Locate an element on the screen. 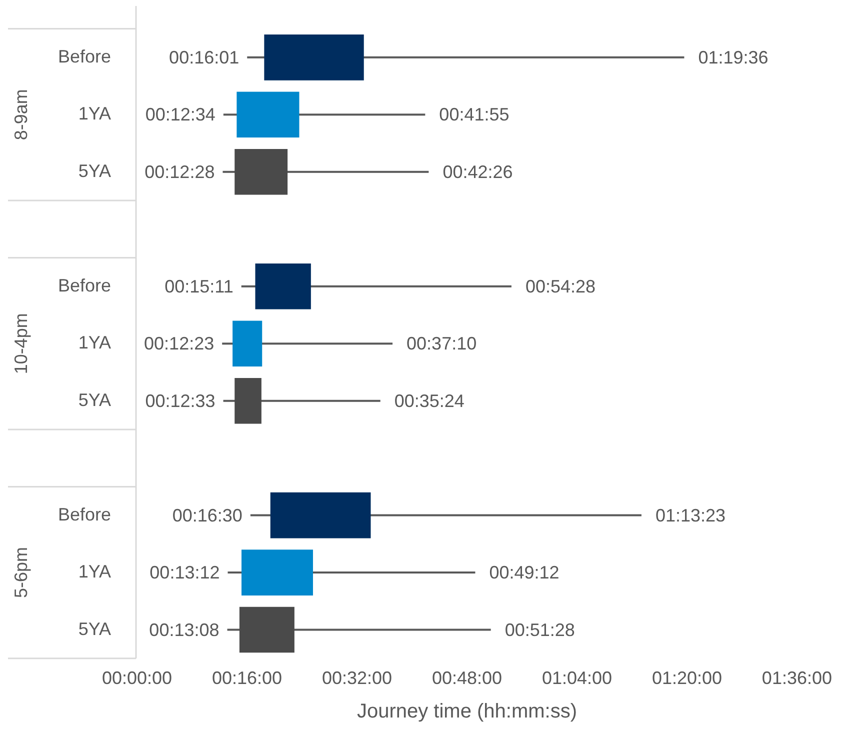 This screenshot has height=738, width=842. text: 10-4pm is located at coordinates (20, 343).